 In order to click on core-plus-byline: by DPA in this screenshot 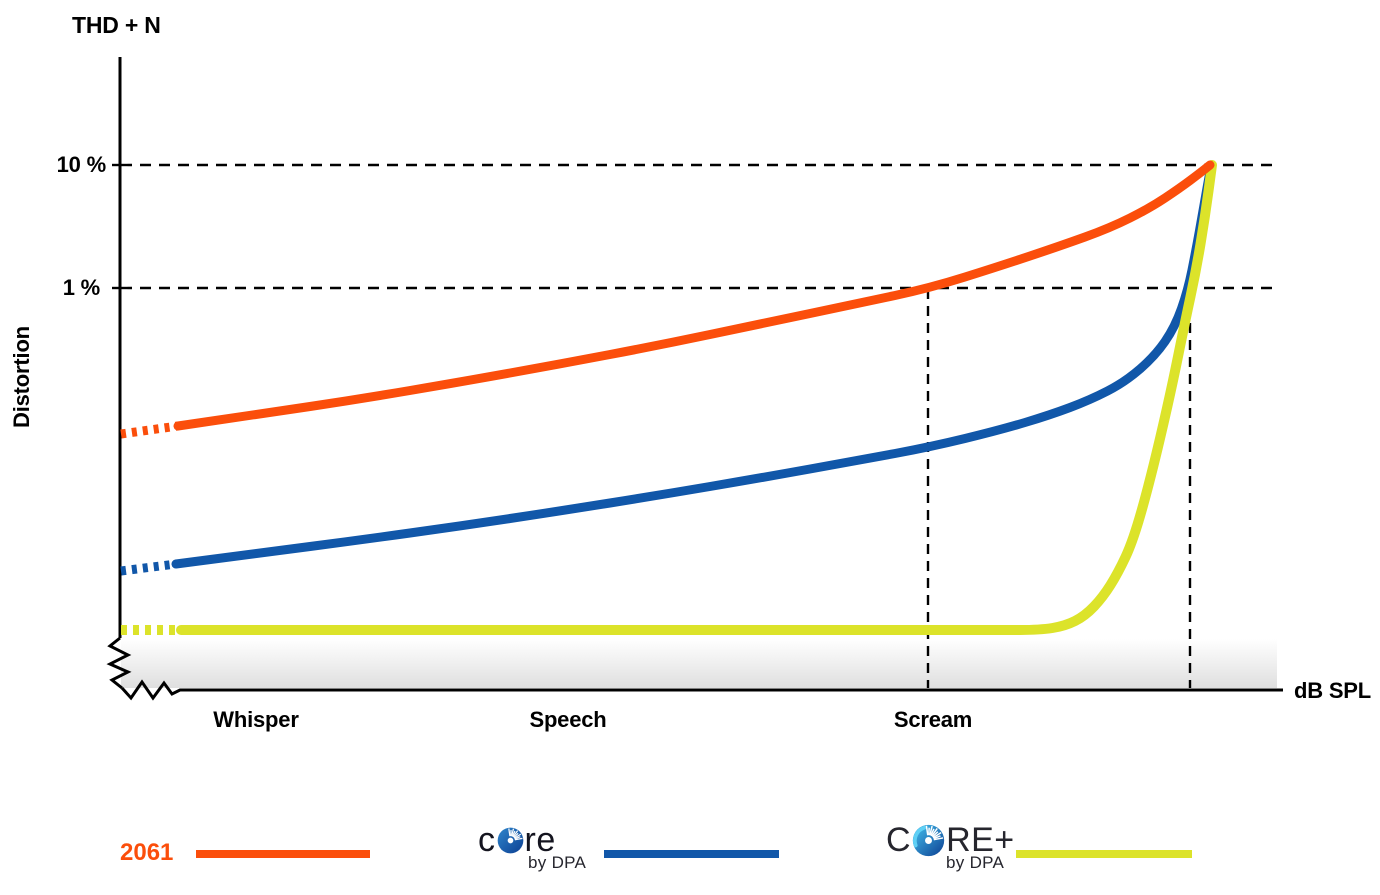, I will do `click(975, 862)`.